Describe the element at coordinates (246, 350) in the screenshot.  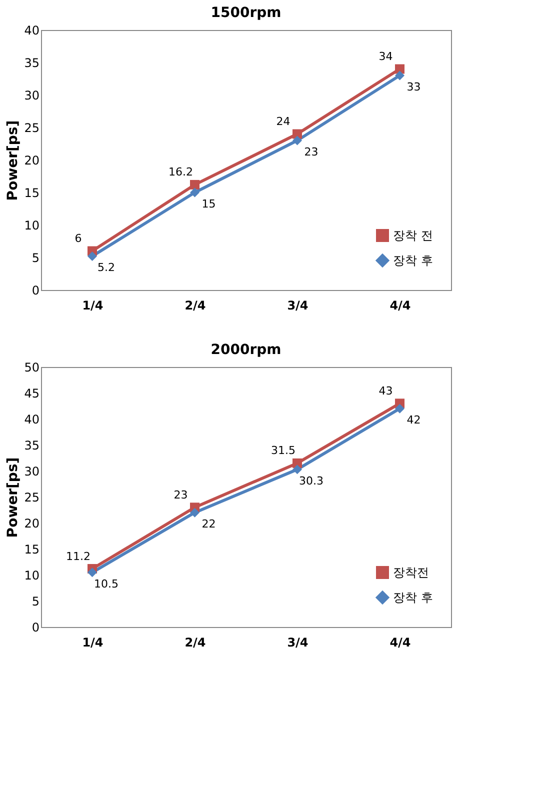
I see `chart-title: 2000rpm` at that location.